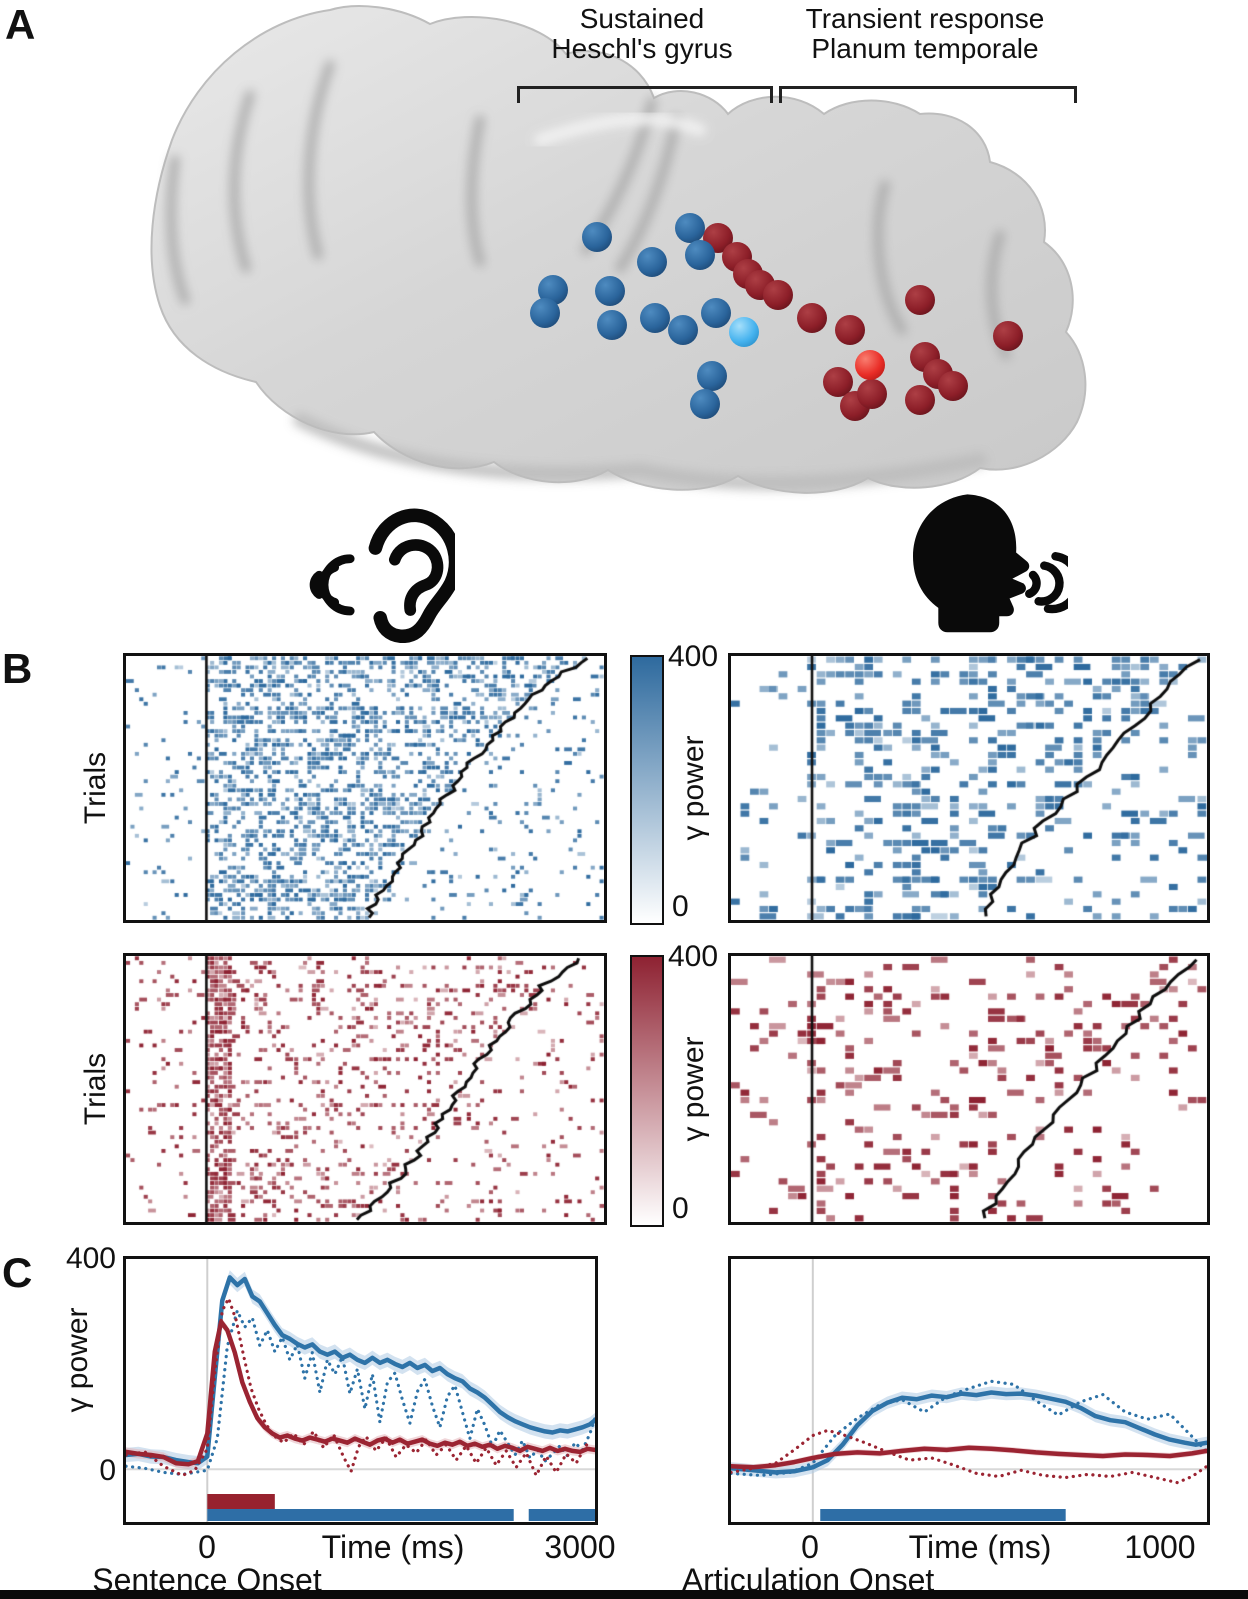  I want to click on c-left-xtick-3000: 3000, so click(580, 1547).